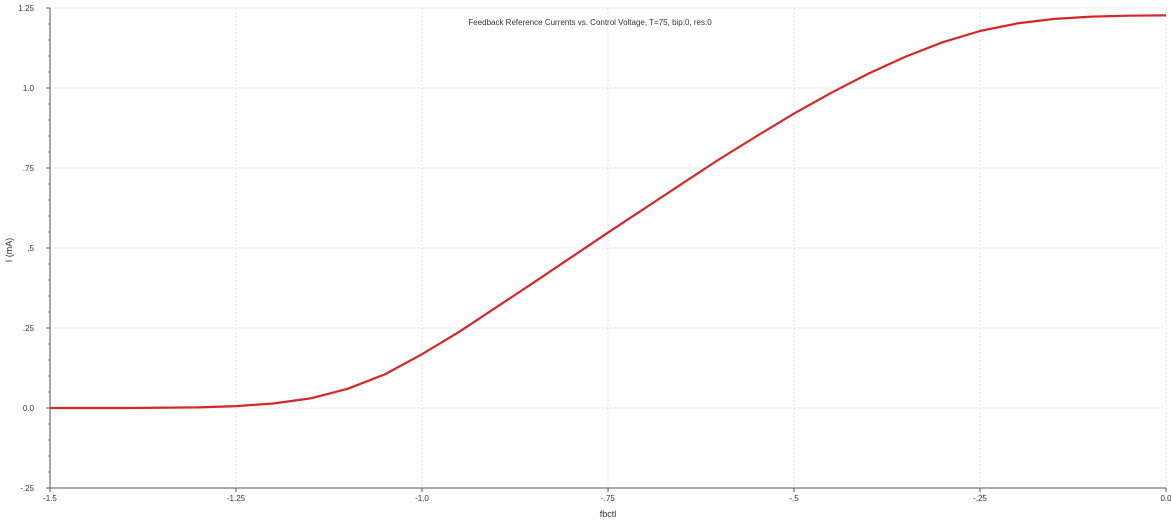 The image size is (1171, 520). Describe the element at coordinates (422, 498) in the screenshot. I see `x-tick-label: -1.0` at that location.